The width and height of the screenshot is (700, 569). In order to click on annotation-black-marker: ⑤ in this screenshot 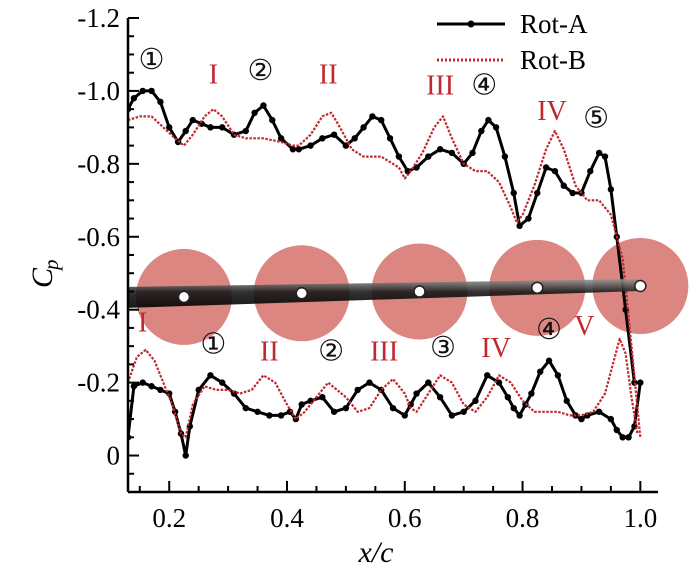, I will do `click(596, 118)`.